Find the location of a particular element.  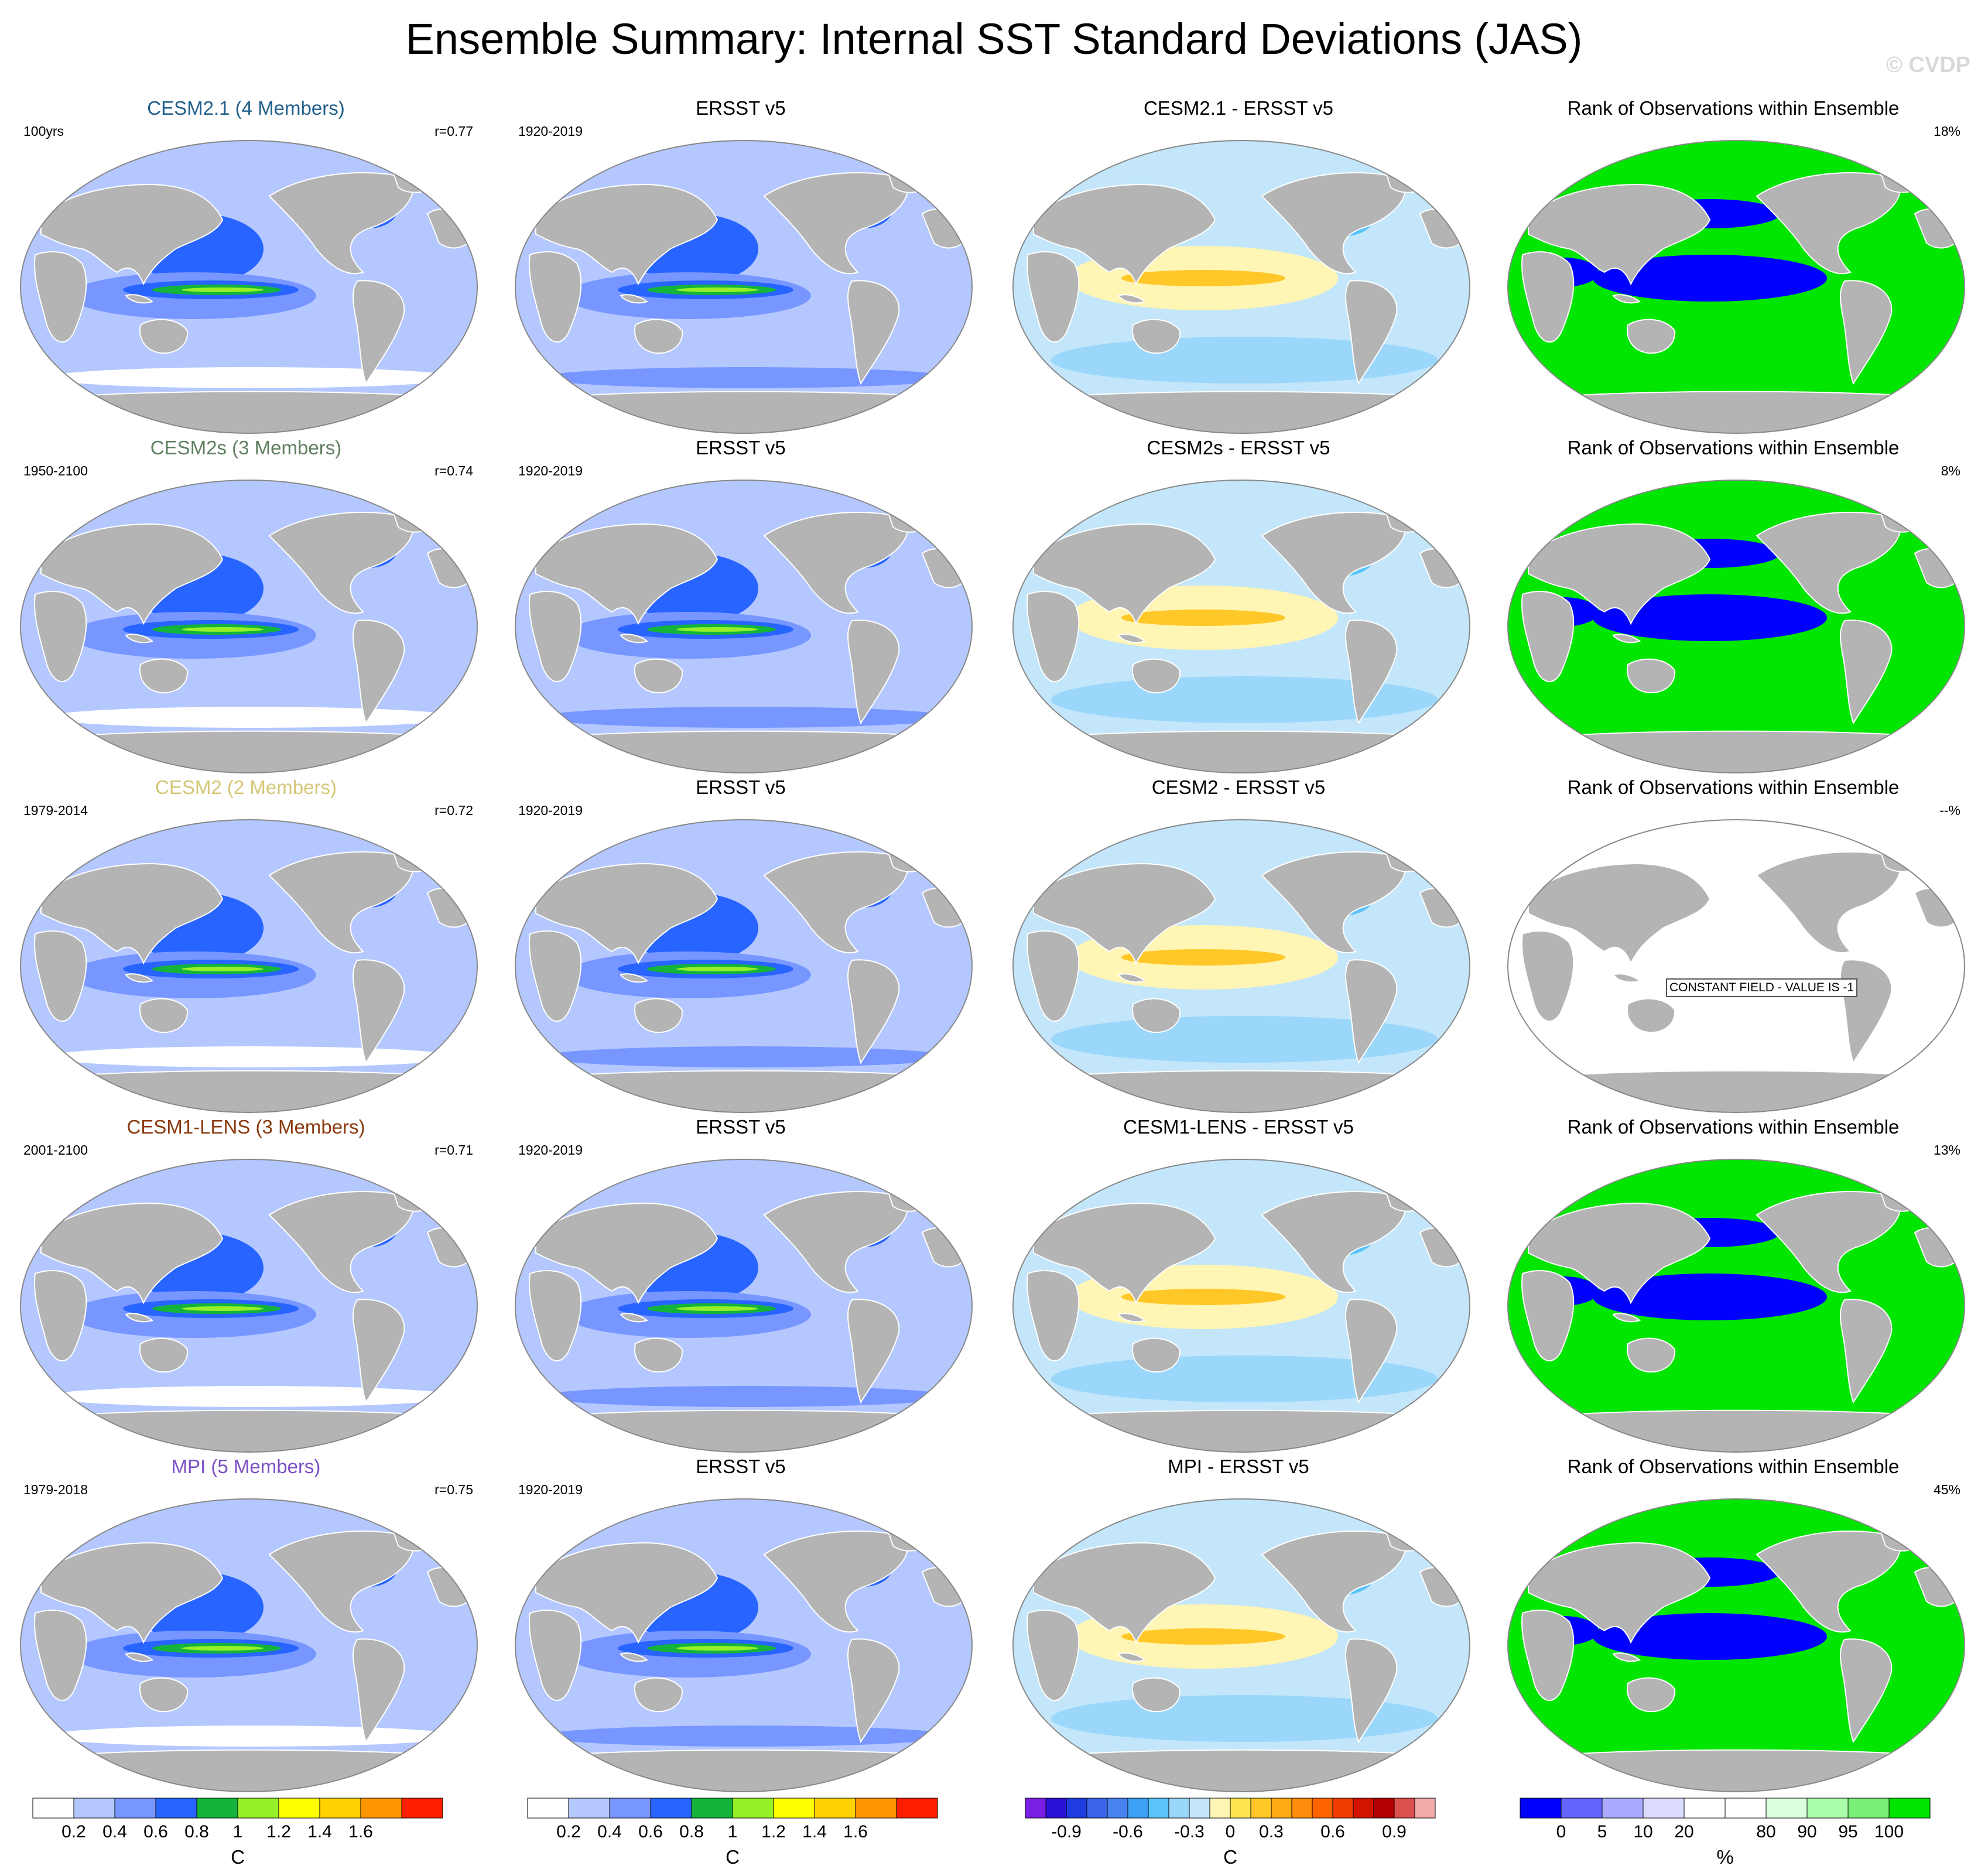

colorbar-difference: -0.9 -0.6 -0.3 0 0.3 0.6 0.9 C is located at coordinates (1248, 1833).